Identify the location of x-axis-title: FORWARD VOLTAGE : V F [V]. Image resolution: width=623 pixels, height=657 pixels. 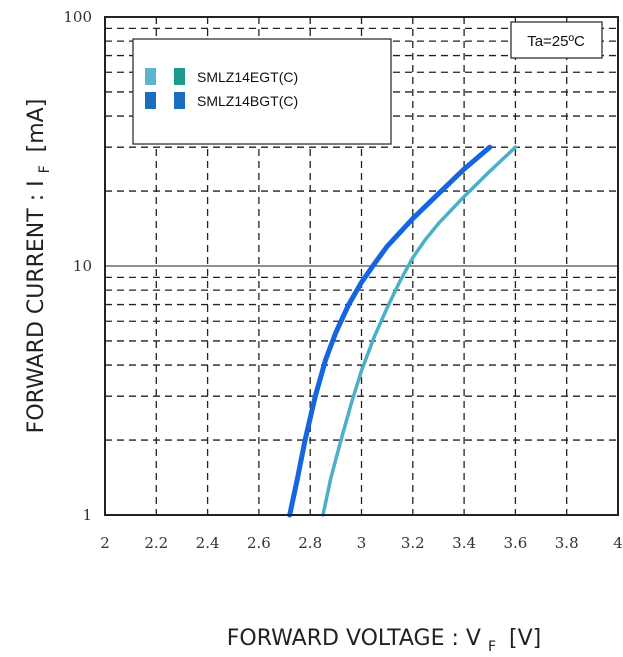
(384, 641).